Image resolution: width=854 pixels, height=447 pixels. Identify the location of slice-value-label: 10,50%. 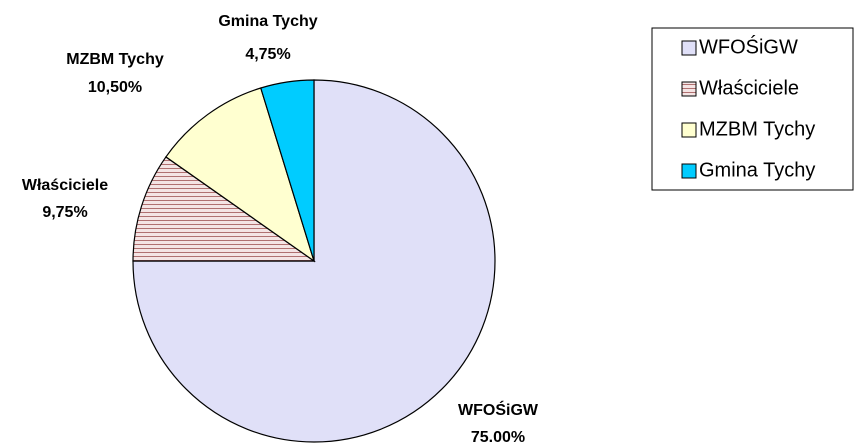
(115, 87).